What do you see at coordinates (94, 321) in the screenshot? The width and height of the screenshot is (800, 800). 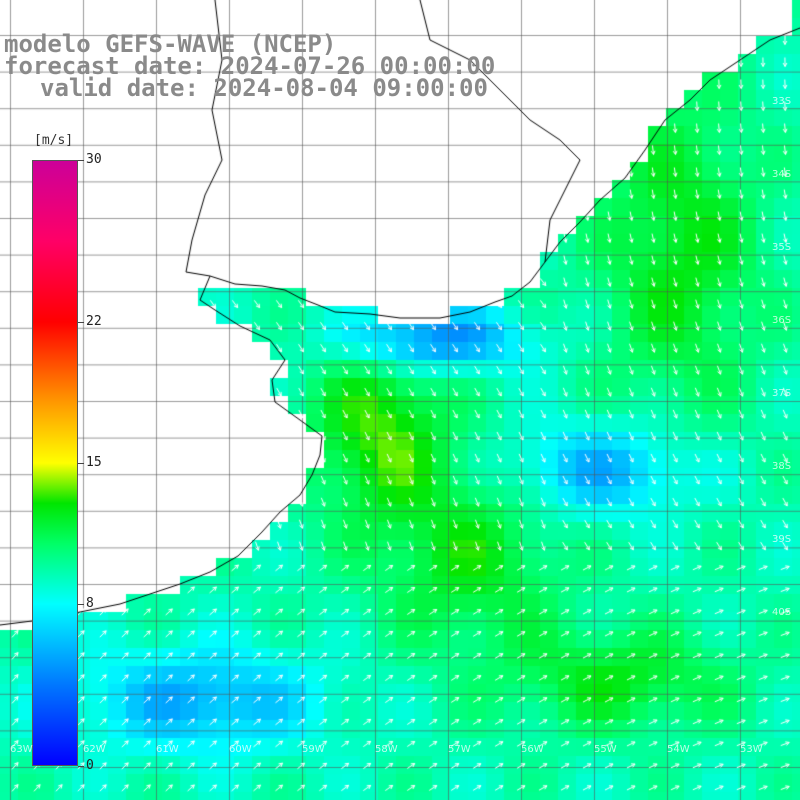 I see `colorbar-tick-22: 22` at bounding box center [94, 321].